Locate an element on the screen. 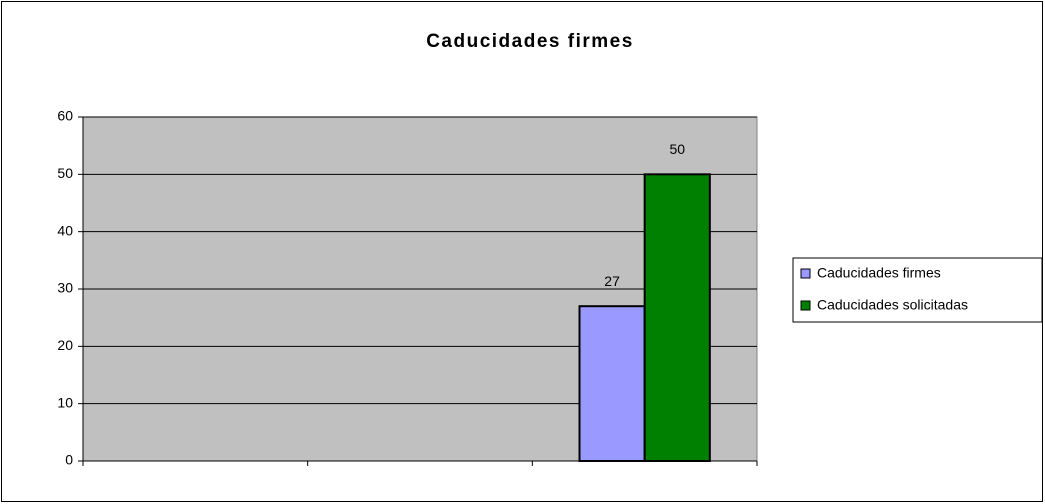 The image size is (1045, 504). legend-box is located at coordinates (917, 290).